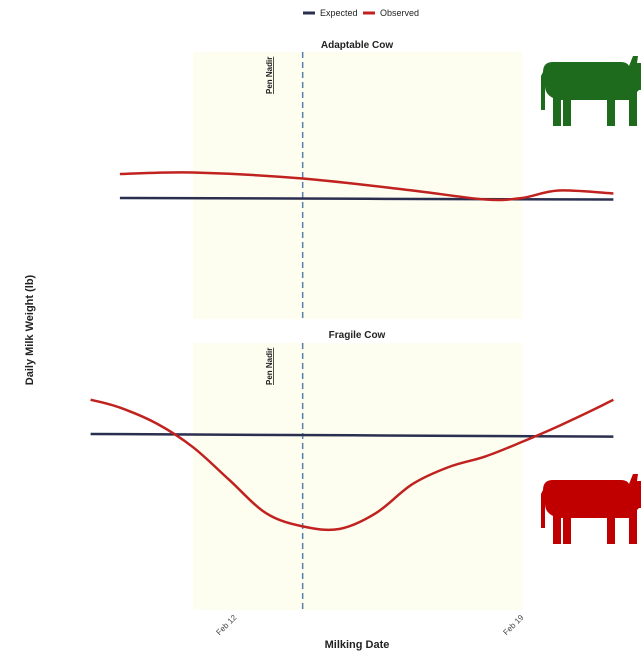 This screenshot has width=641, height=654. What do you see at coordinates (30, 329) in the screenshot?
I see `y-axis-title: Daily Milk Weight (lb)` at bounding box center [30, 329].